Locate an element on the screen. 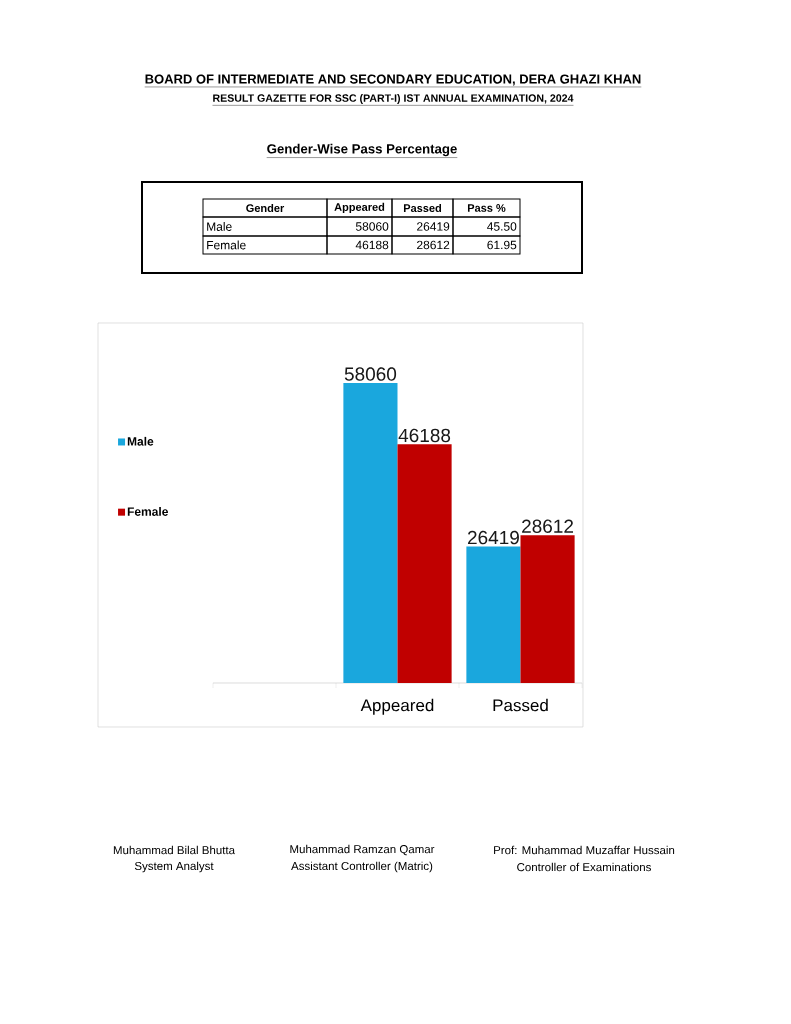  text: Prof: Muhammad Muzaffar Hussain is located at coordinates (584, 850).